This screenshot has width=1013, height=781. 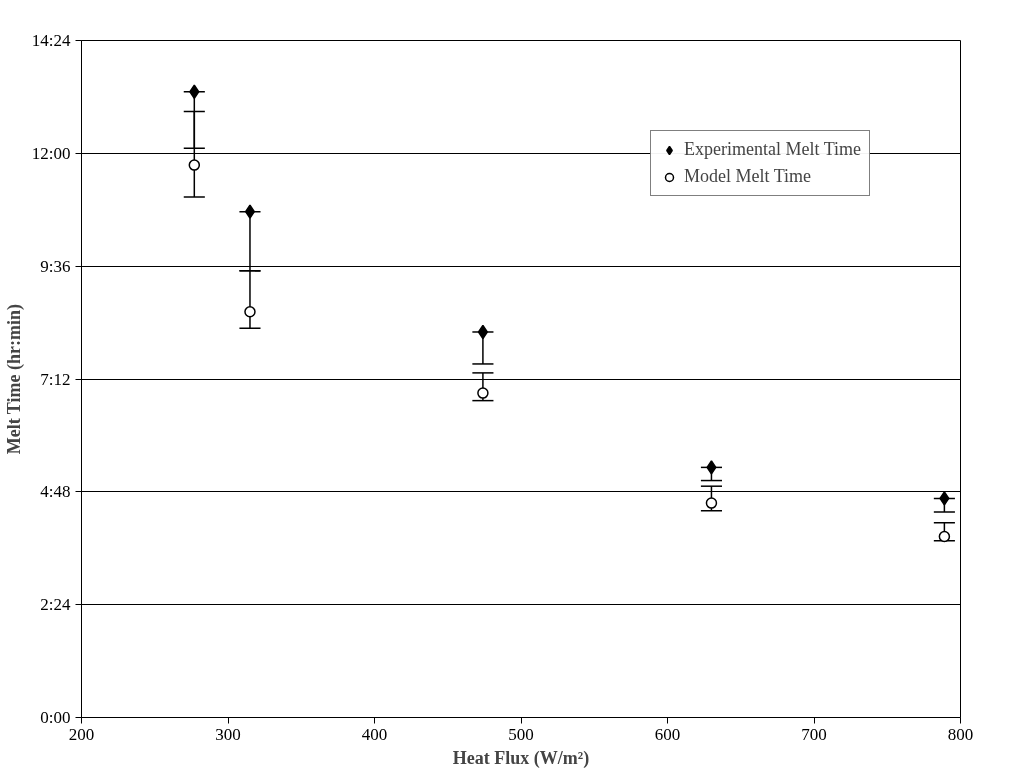 What do you see at coordinates (81, 734) in the screenshot?
I see `x-tick-label: 200` at bounding box center [81, 734].